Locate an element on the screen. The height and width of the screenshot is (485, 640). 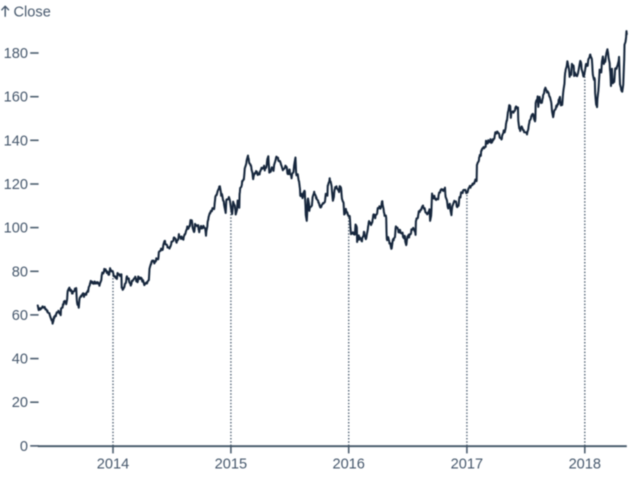
svg-text: 0 is located at coordinates (24, 447).